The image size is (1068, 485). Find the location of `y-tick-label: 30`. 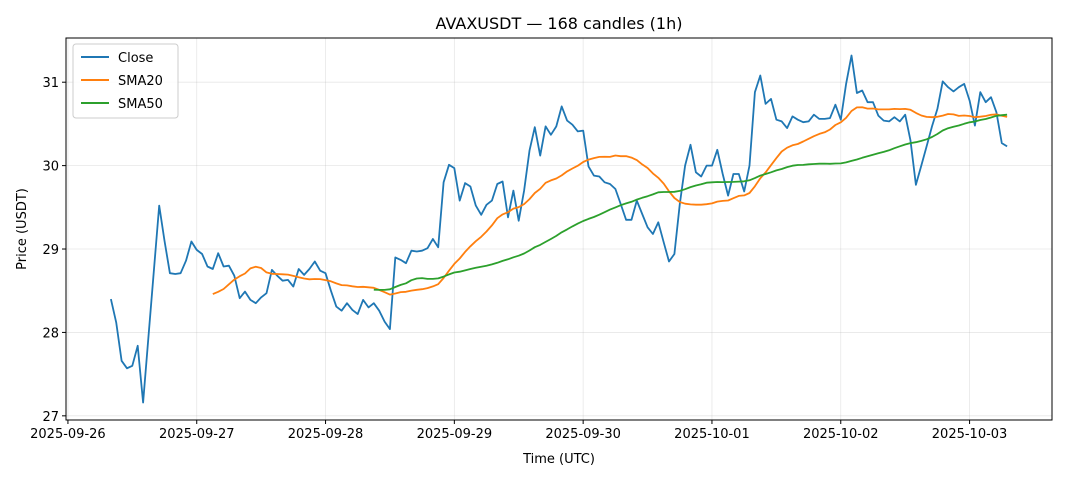

y-tick-label: 30 is located at coordinates (50, 167).